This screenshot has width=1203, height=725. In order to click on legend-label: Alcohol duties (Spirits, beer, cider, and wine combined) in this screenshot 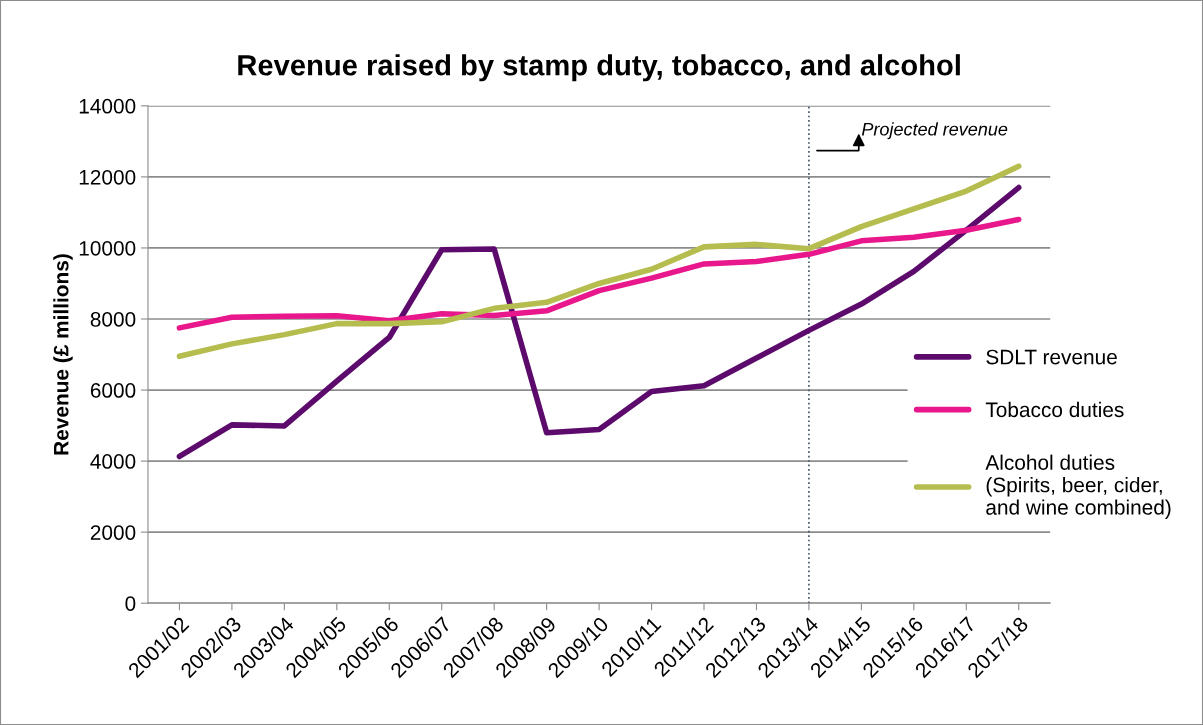, I will do `click(1078, 486)`.